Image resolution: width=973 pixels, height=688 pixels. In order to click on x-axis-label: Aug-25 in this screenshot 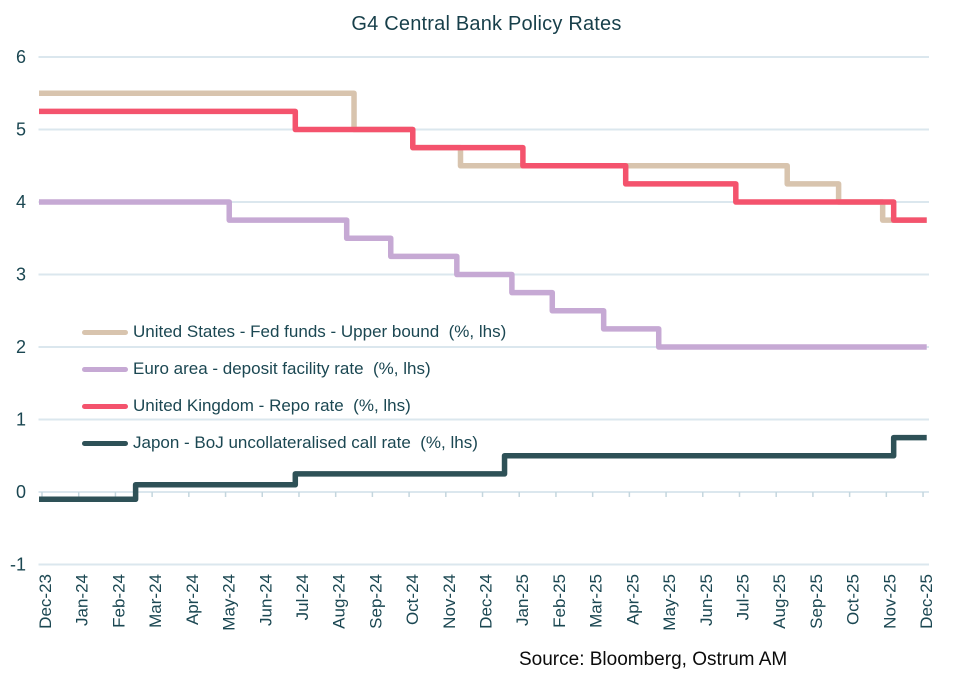, I will do `click(779, 601)`.